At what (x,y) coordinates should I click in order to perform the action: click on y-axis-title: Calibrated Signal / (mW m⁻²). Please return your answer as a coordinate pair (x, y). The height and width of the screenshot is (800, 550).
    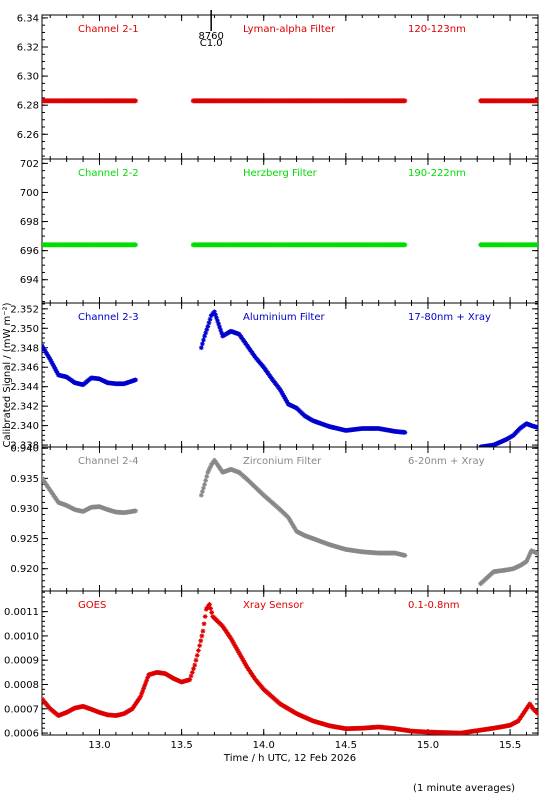
    Looking at the image, I should click on (7, 374).